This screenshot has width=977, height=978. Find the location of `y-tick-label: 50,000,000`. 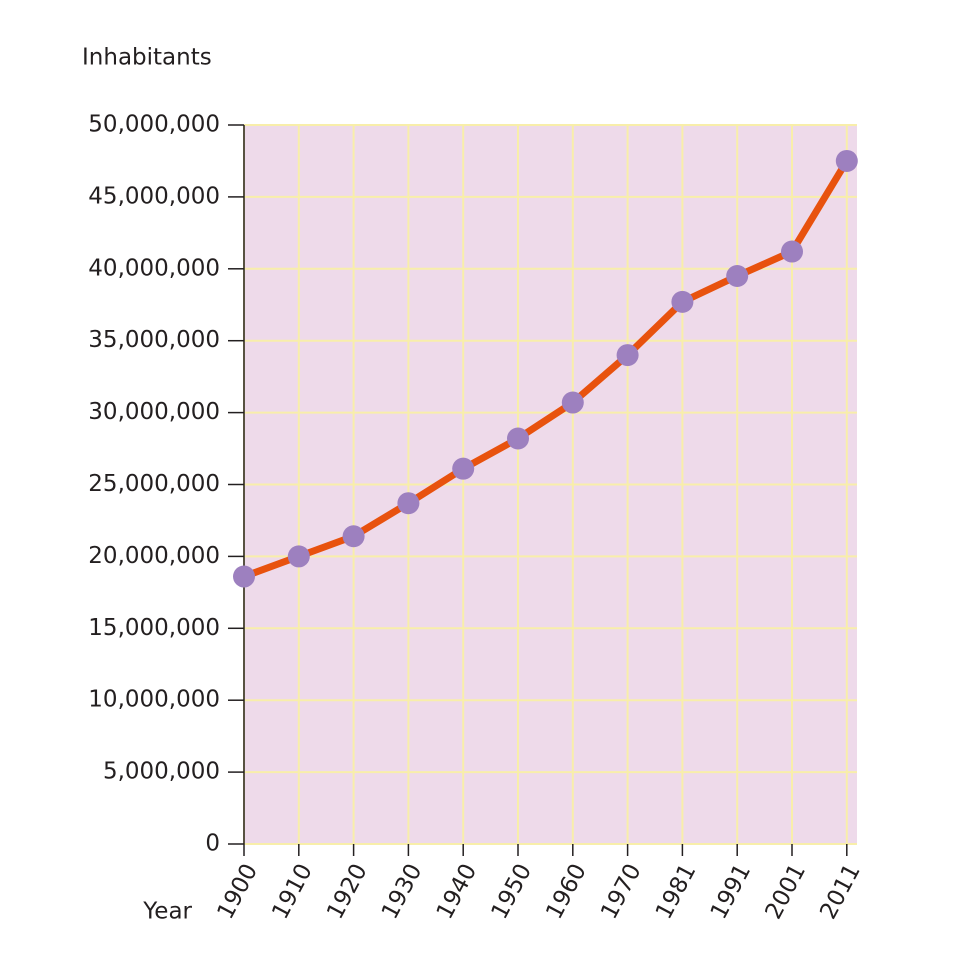

y-tick-label: 50,000,000 is located at coordinates (154, 125).